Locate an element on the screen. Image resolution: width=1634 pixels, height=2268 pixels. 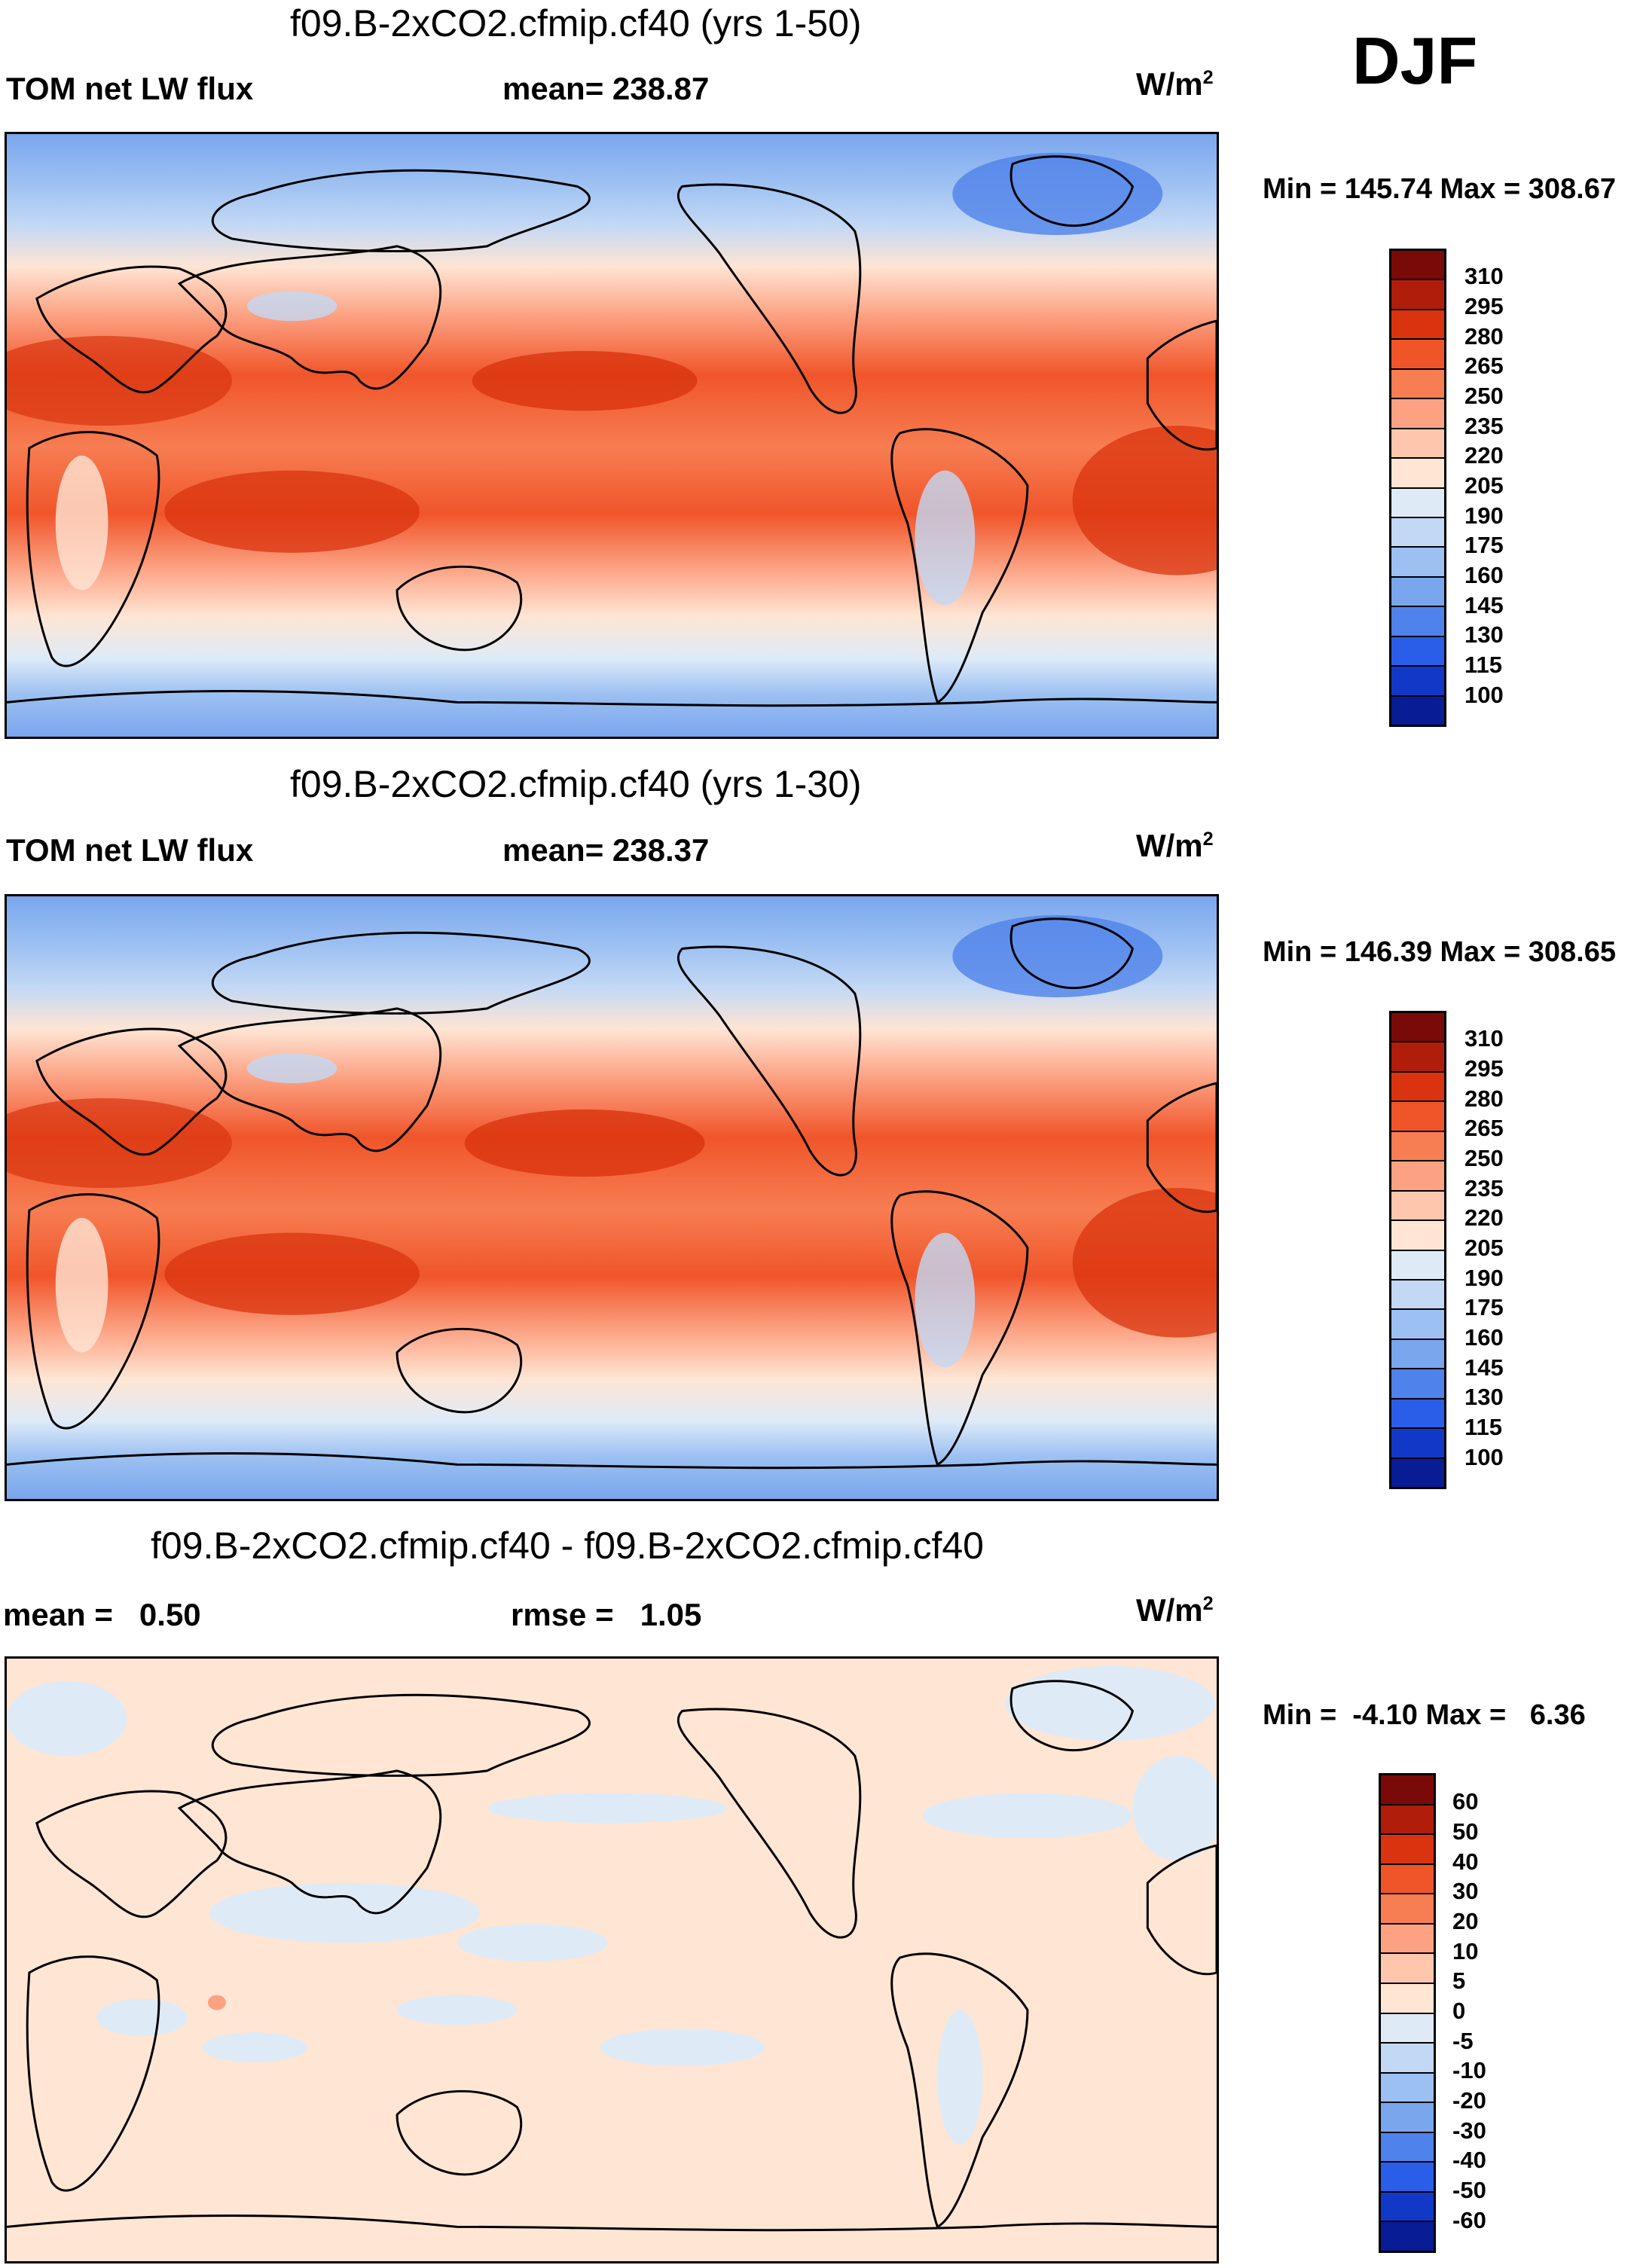
panel-2-colorbar-tick: 295 is located at coordinates (1484, 1068).